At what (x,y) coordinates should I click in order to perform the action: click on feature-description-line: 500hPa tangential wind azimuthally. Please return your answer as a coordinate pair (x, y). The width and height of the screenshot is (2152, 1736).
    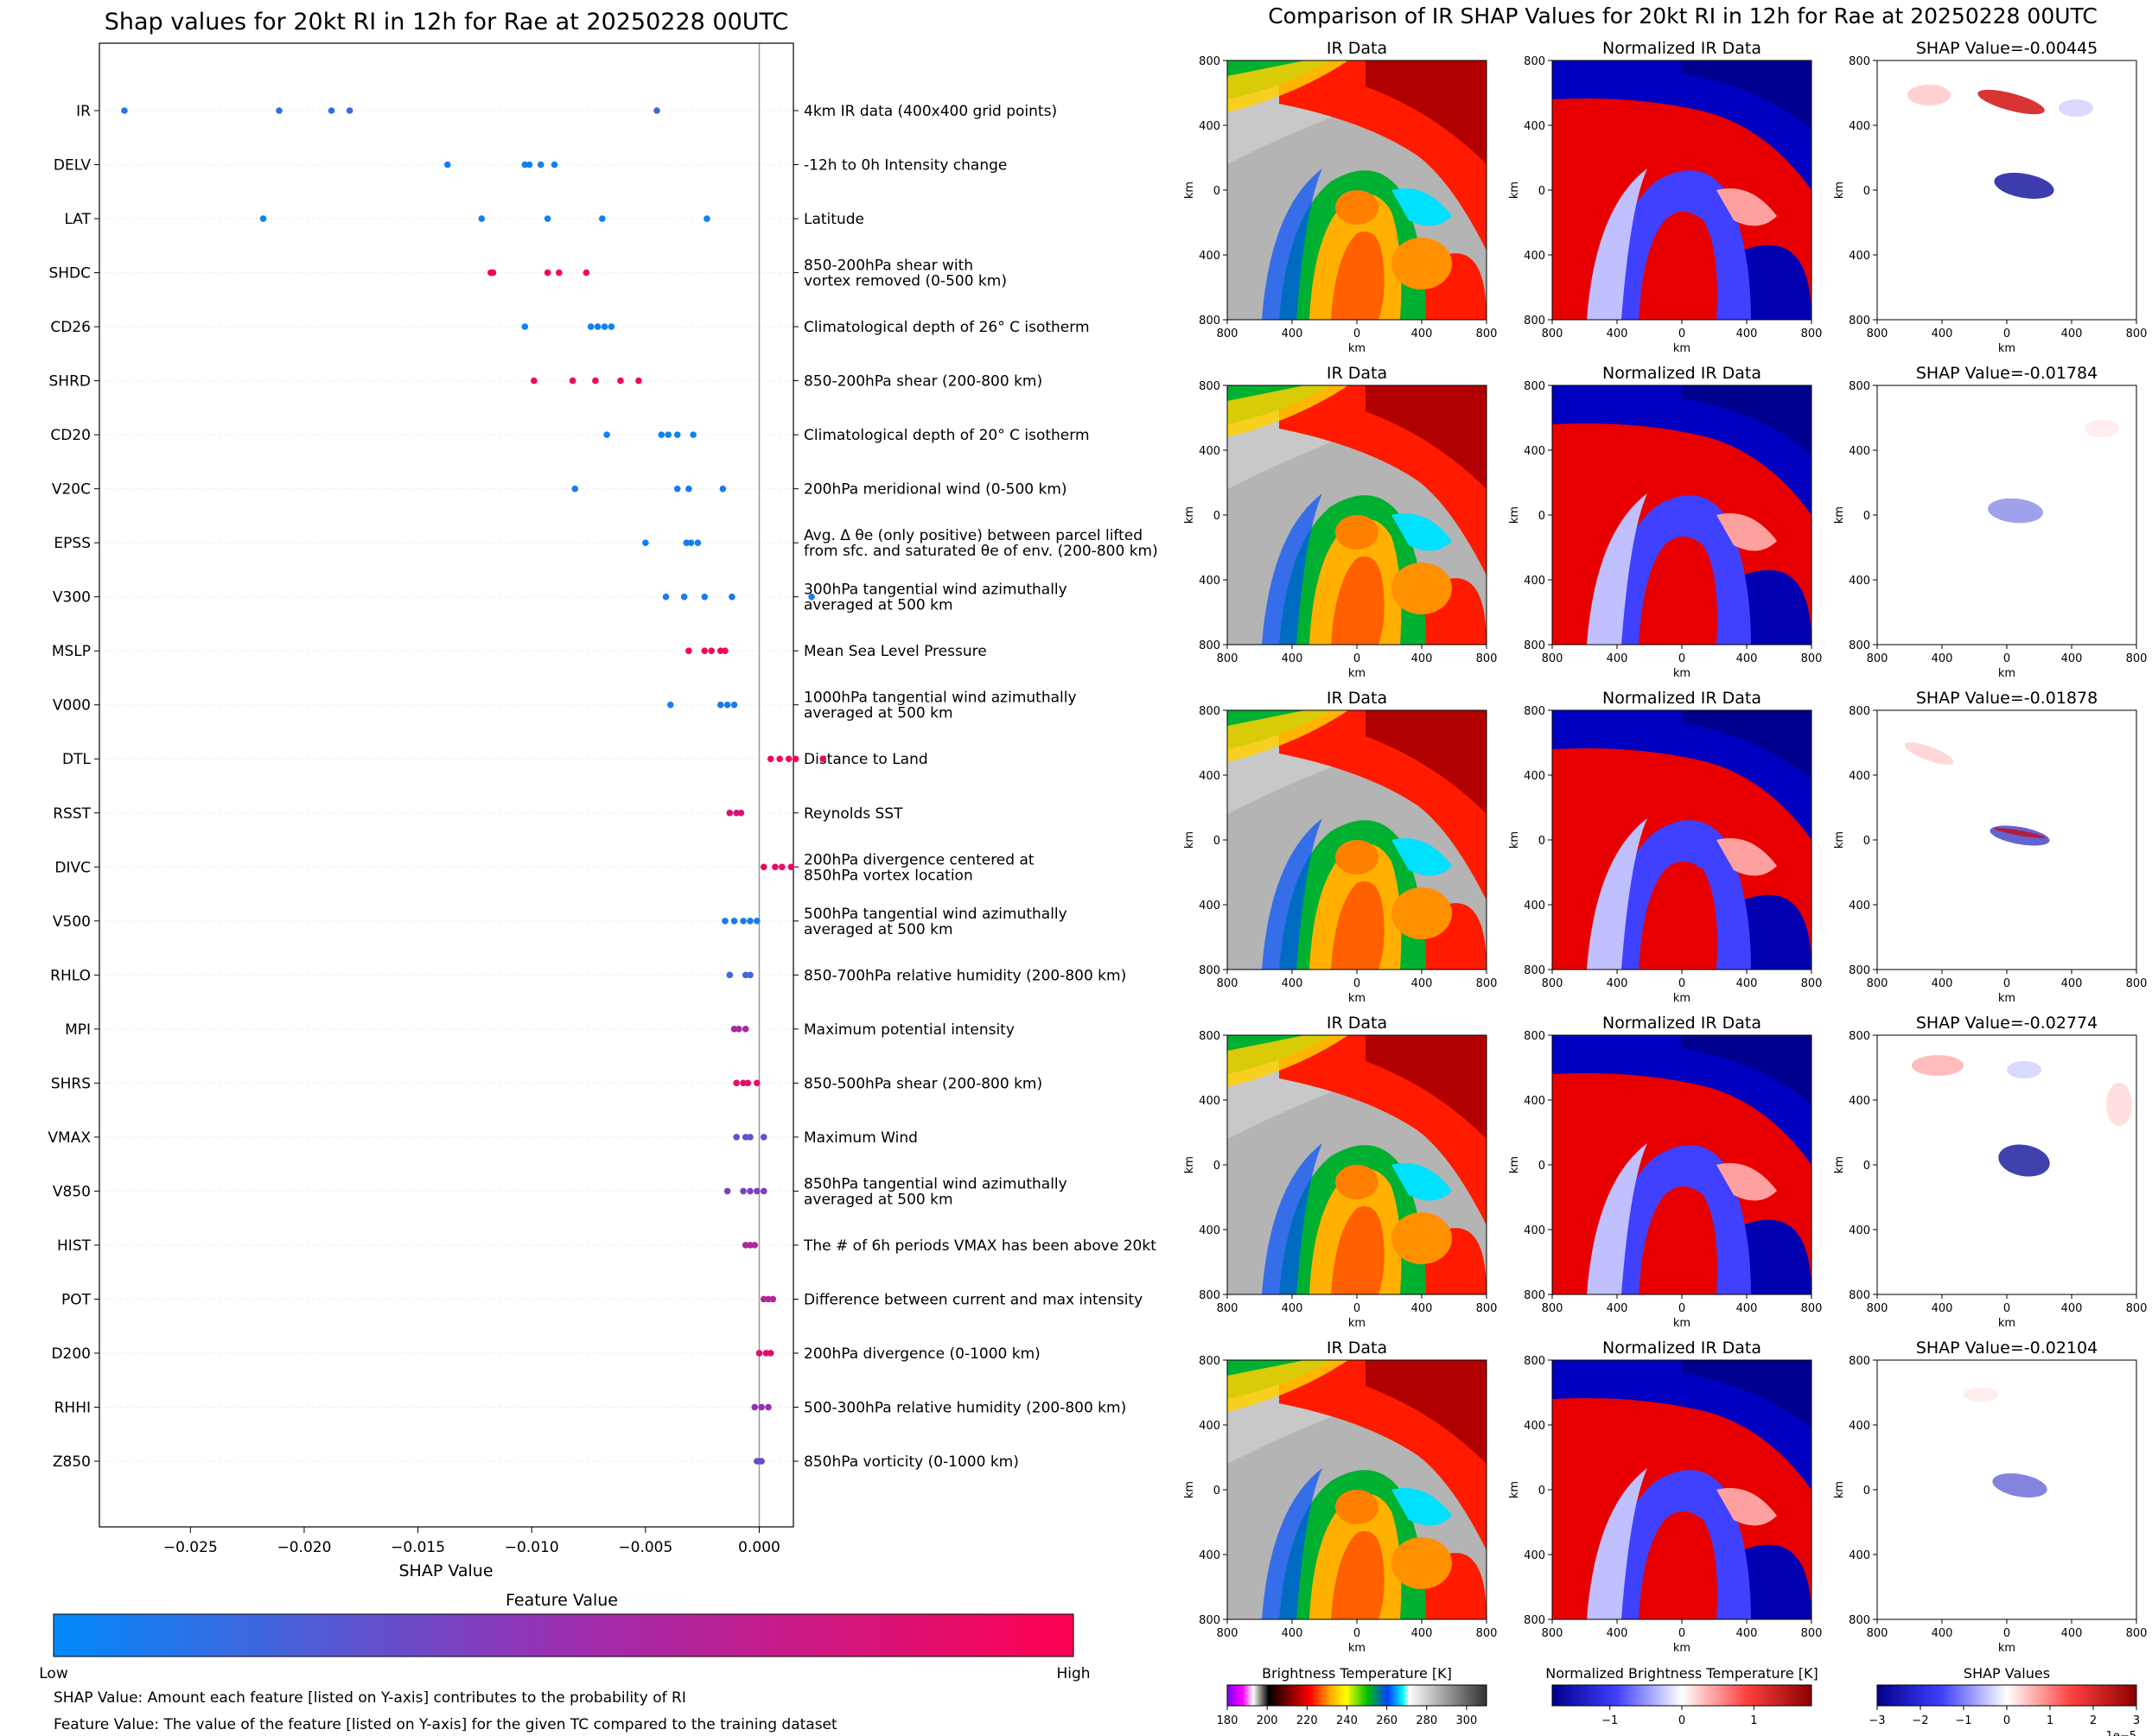
    Looking at the image, I should click on (935, 914).